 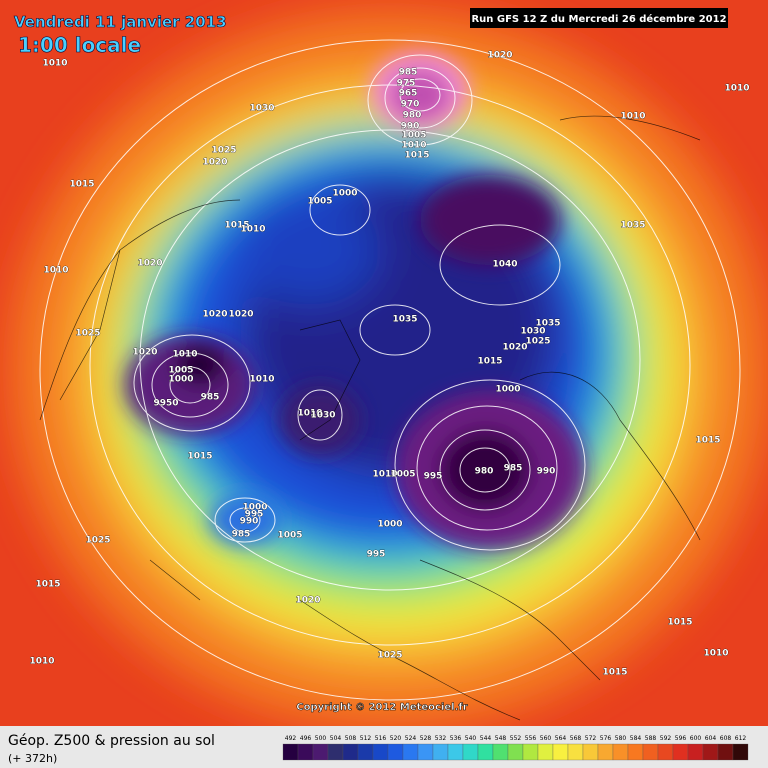 What do you see at coordinates (336, 738) in the screenshot?
I see `colorbar-label: 504` at bounding box center [336, 738].